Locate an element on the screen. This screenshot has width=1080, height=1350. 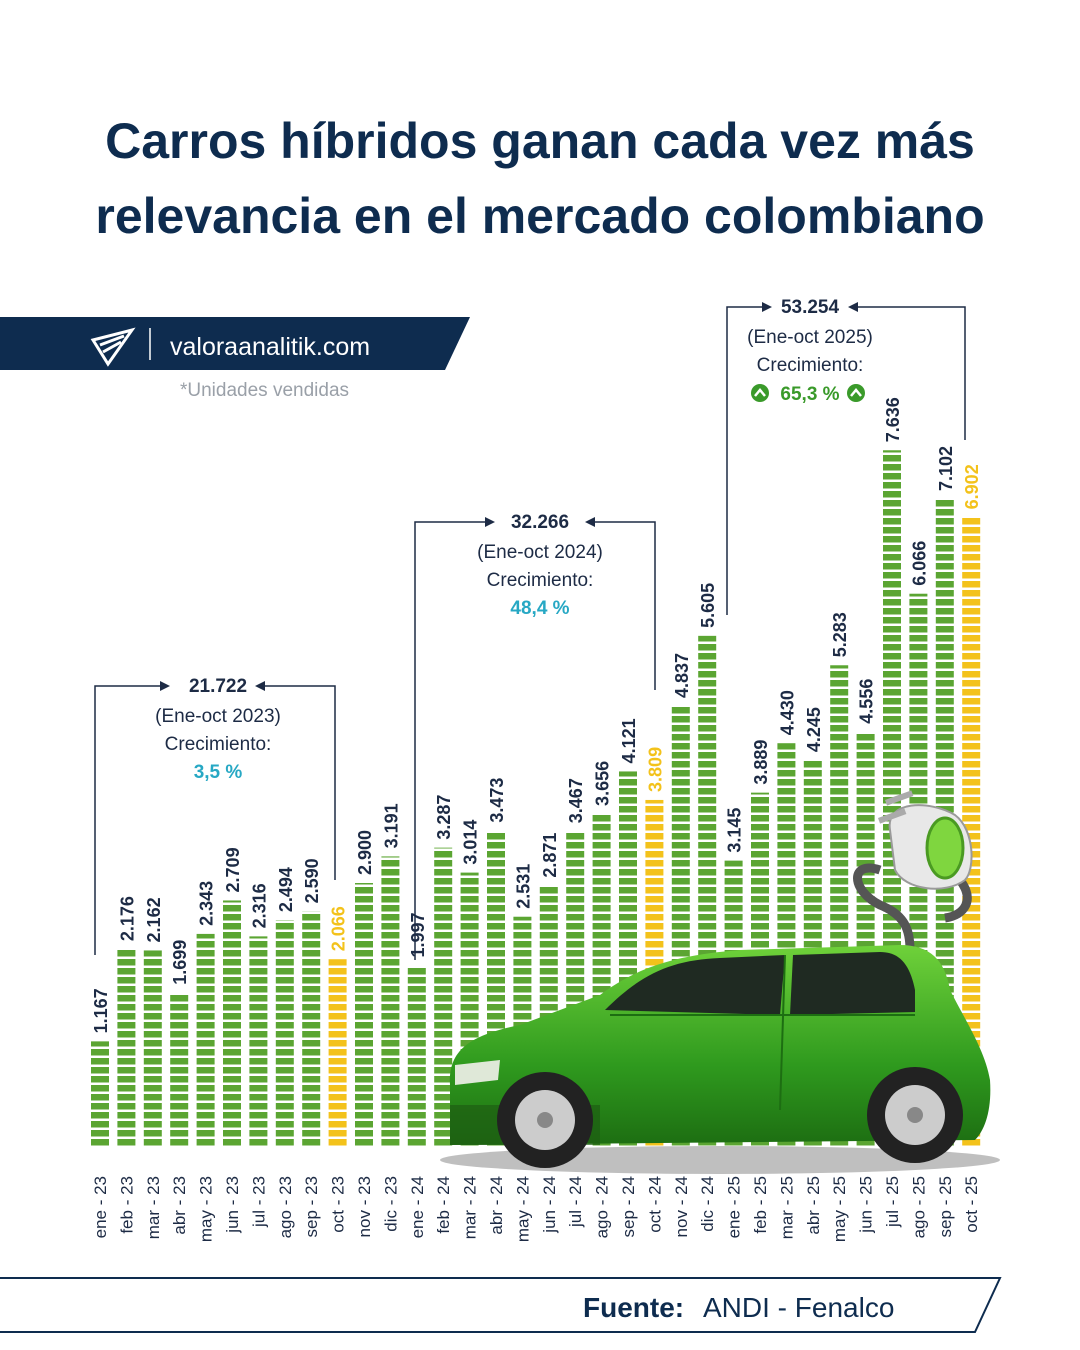
x-tick-label: ago - 24 is located at coordinates (602, 1207).